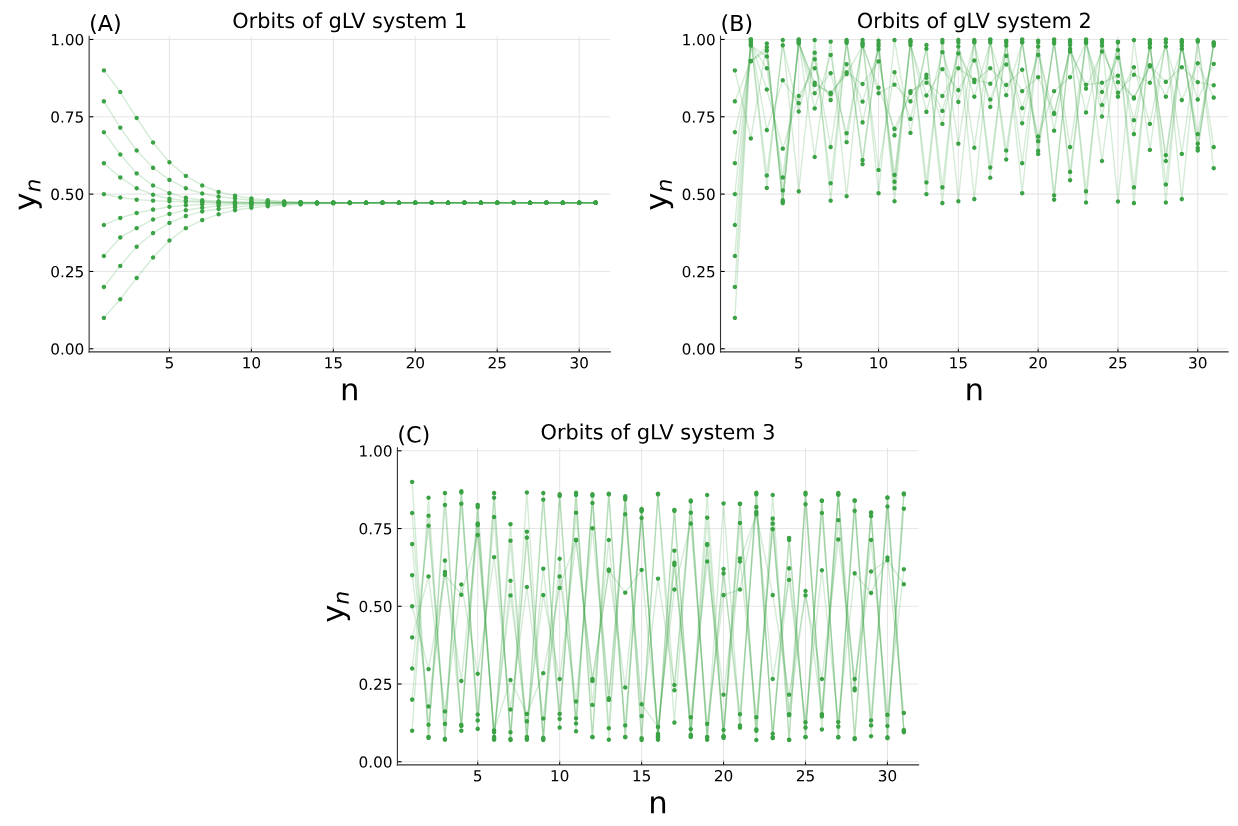  I want to click on chart-title: Orbits of gLV system 2, so click(974, 22).